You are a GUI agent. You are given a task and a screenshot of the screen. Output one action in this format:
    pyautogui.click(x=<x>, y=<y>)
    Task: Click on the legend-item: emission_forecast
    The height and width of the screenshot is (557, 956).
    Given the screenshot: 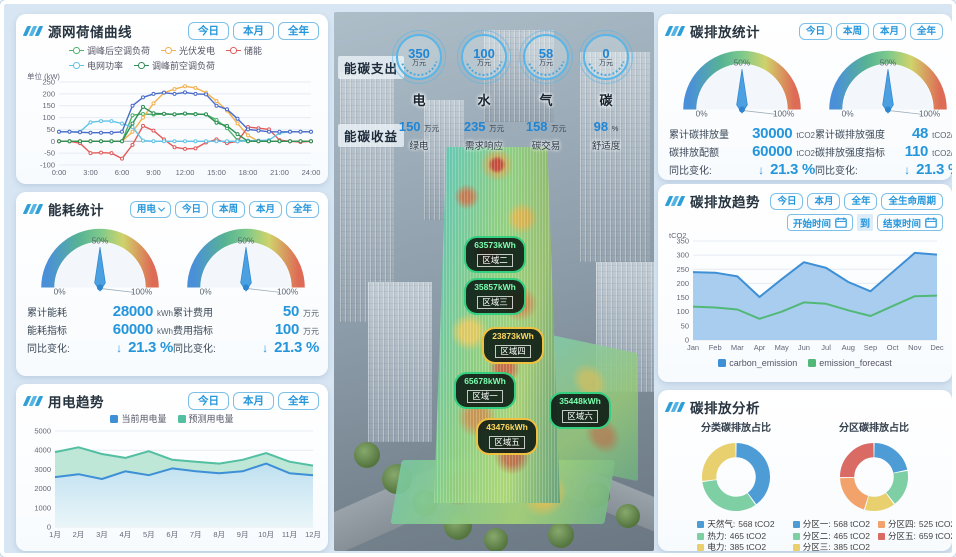 What is the action you would take?
    pyautogui.click(x=850, y=363)
    